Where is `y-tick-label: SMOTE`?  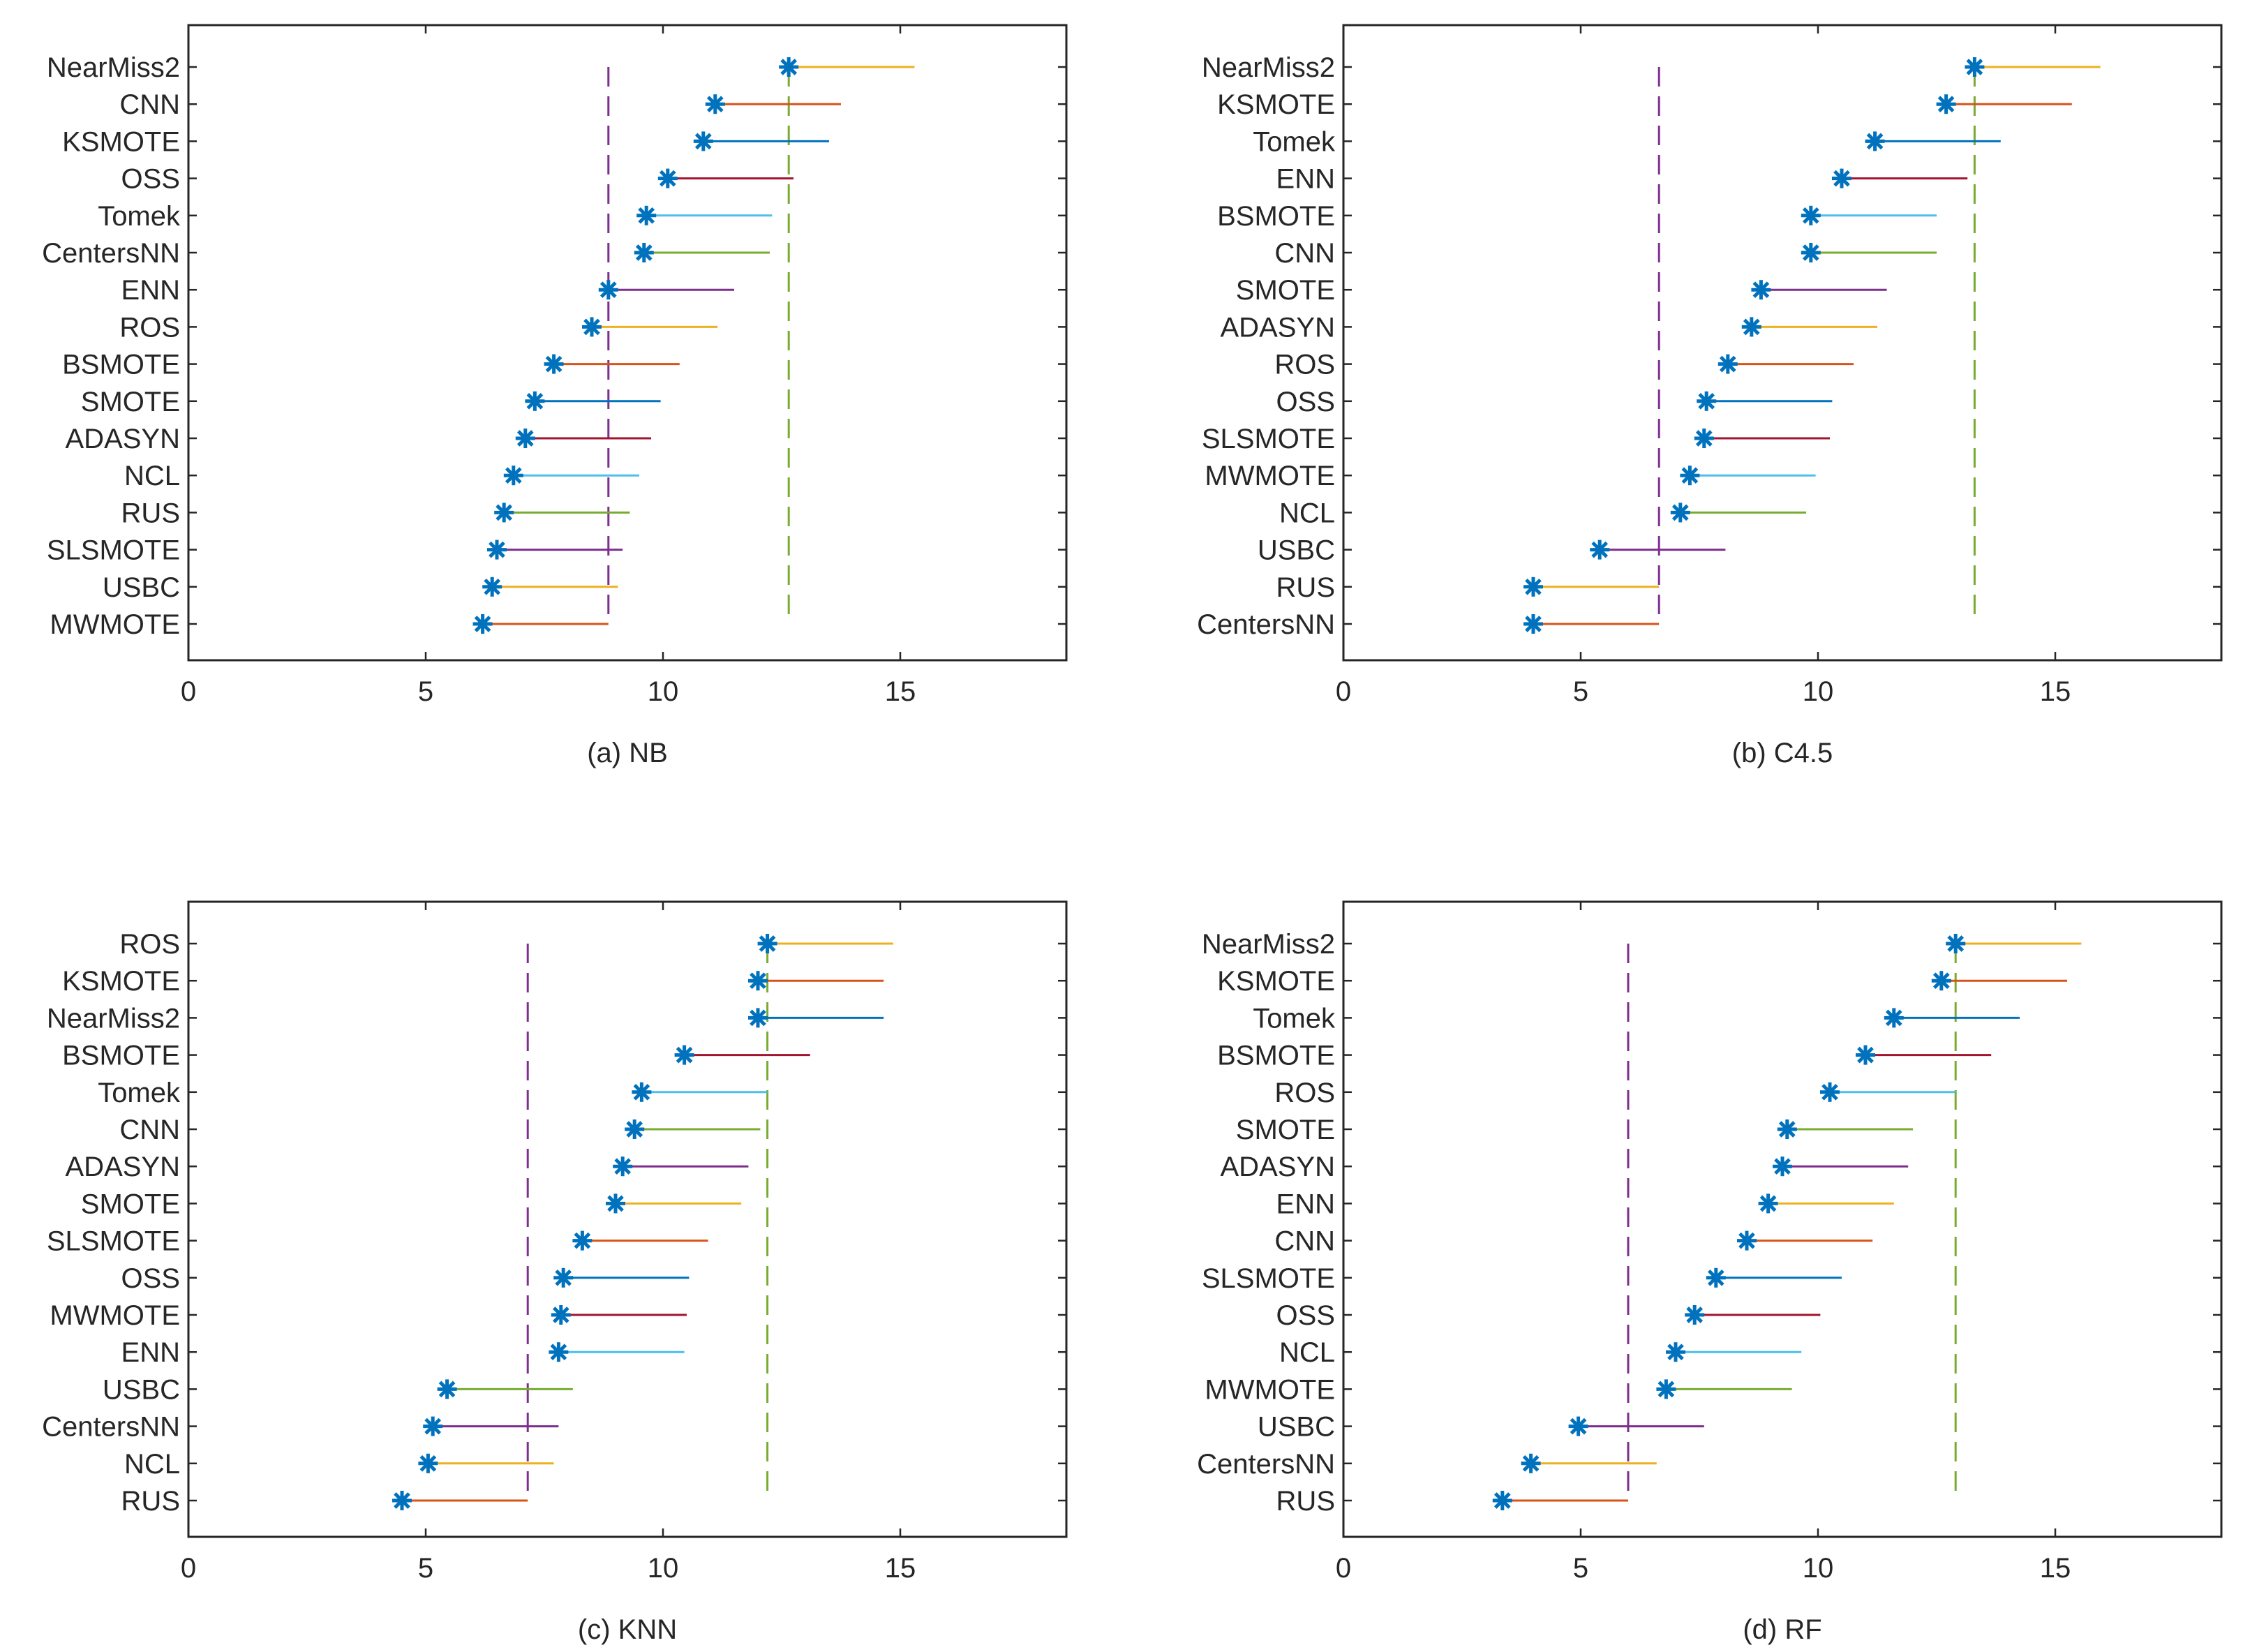 y-tick-label: SMOTE is located at coordinates (130, 402).